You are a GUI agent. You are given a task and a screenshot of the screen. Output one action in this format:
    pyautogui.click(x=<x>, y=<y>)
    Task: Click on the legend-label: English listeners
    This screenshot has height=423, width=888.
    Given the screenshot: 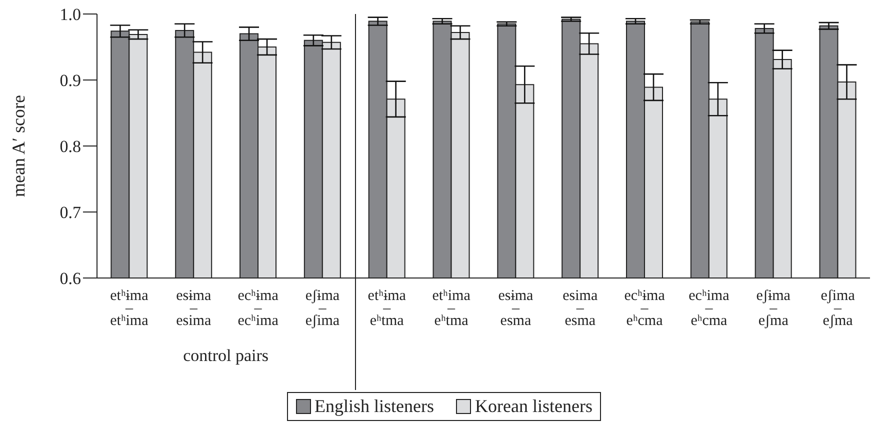 What is the action you would take?
    pyautogui.click(x=374, y=406)
    